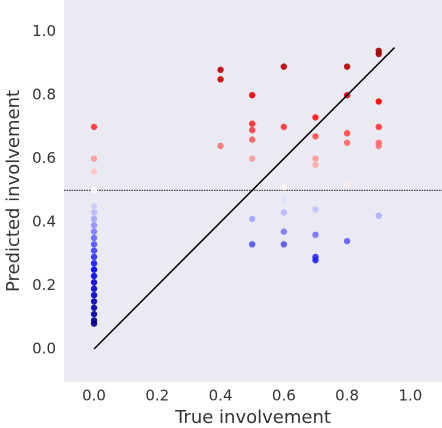 The image size is (442, 428). I want to click on x-tick-label: 0.2, so click(157, 396).